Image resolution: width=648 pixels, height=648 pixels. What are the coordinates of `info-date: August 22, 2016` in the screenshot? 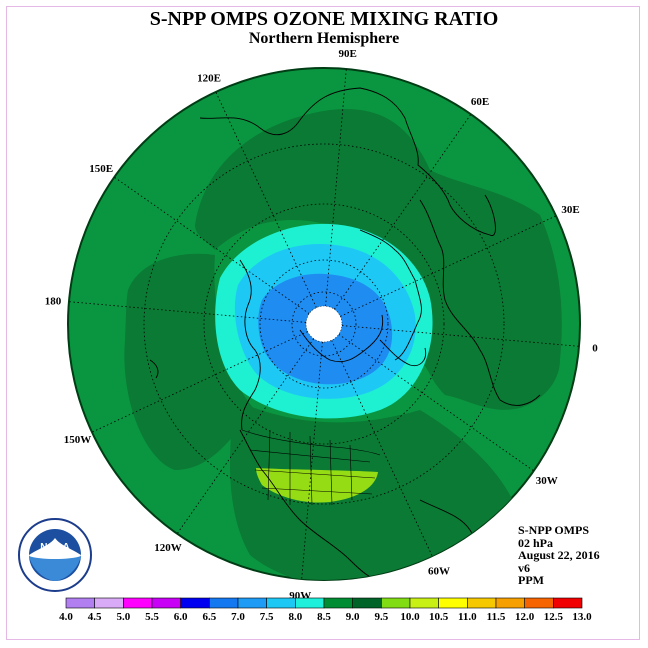 It's located at (559, 555).